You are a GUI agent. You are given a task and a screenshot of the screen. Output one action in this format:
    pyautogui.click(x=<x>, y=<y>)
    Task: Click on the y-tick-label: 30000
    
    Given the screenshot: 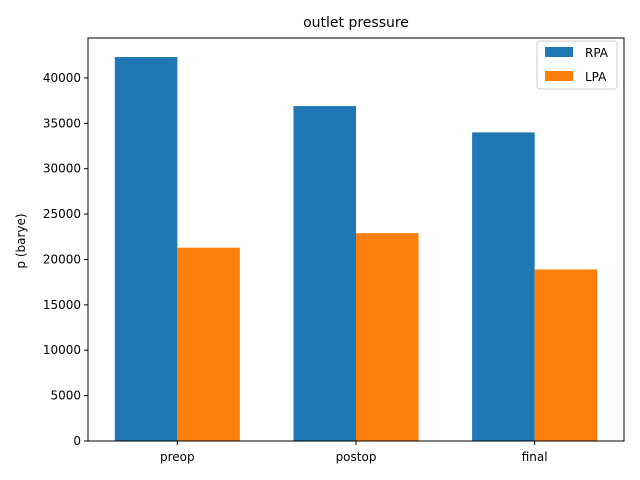 What is the action you would take?
    pyautogui.click(x=62, y=169)
    